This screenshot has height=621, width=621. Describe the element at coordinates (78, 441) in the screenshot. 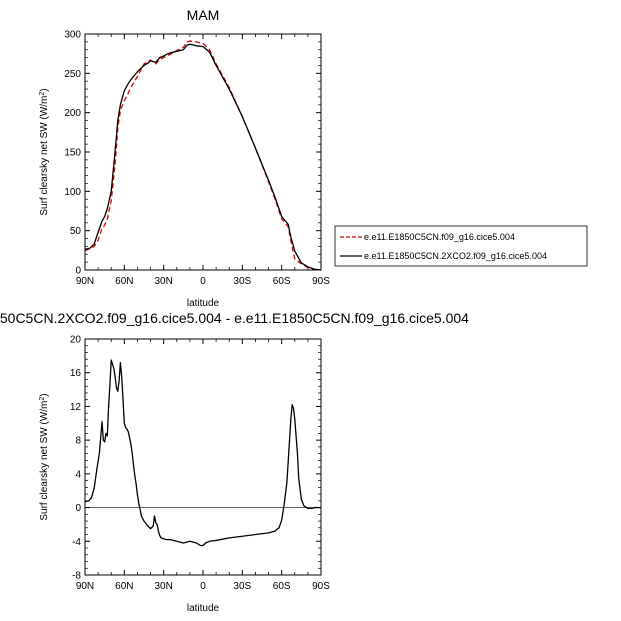

I see `y-tick-label-1-4: 8` at that location.